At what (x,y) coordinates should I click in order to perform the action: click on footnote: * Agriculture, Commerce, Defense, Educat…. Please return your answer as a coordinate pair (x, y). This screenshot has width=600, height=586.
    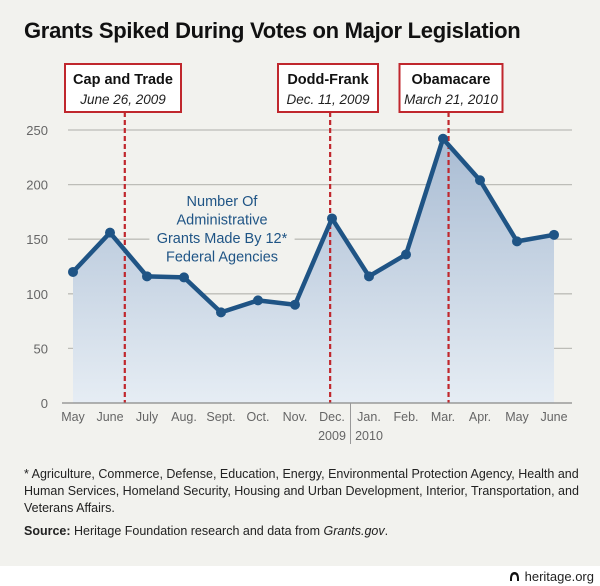
    Looking at the image, I should click on (301, 491).